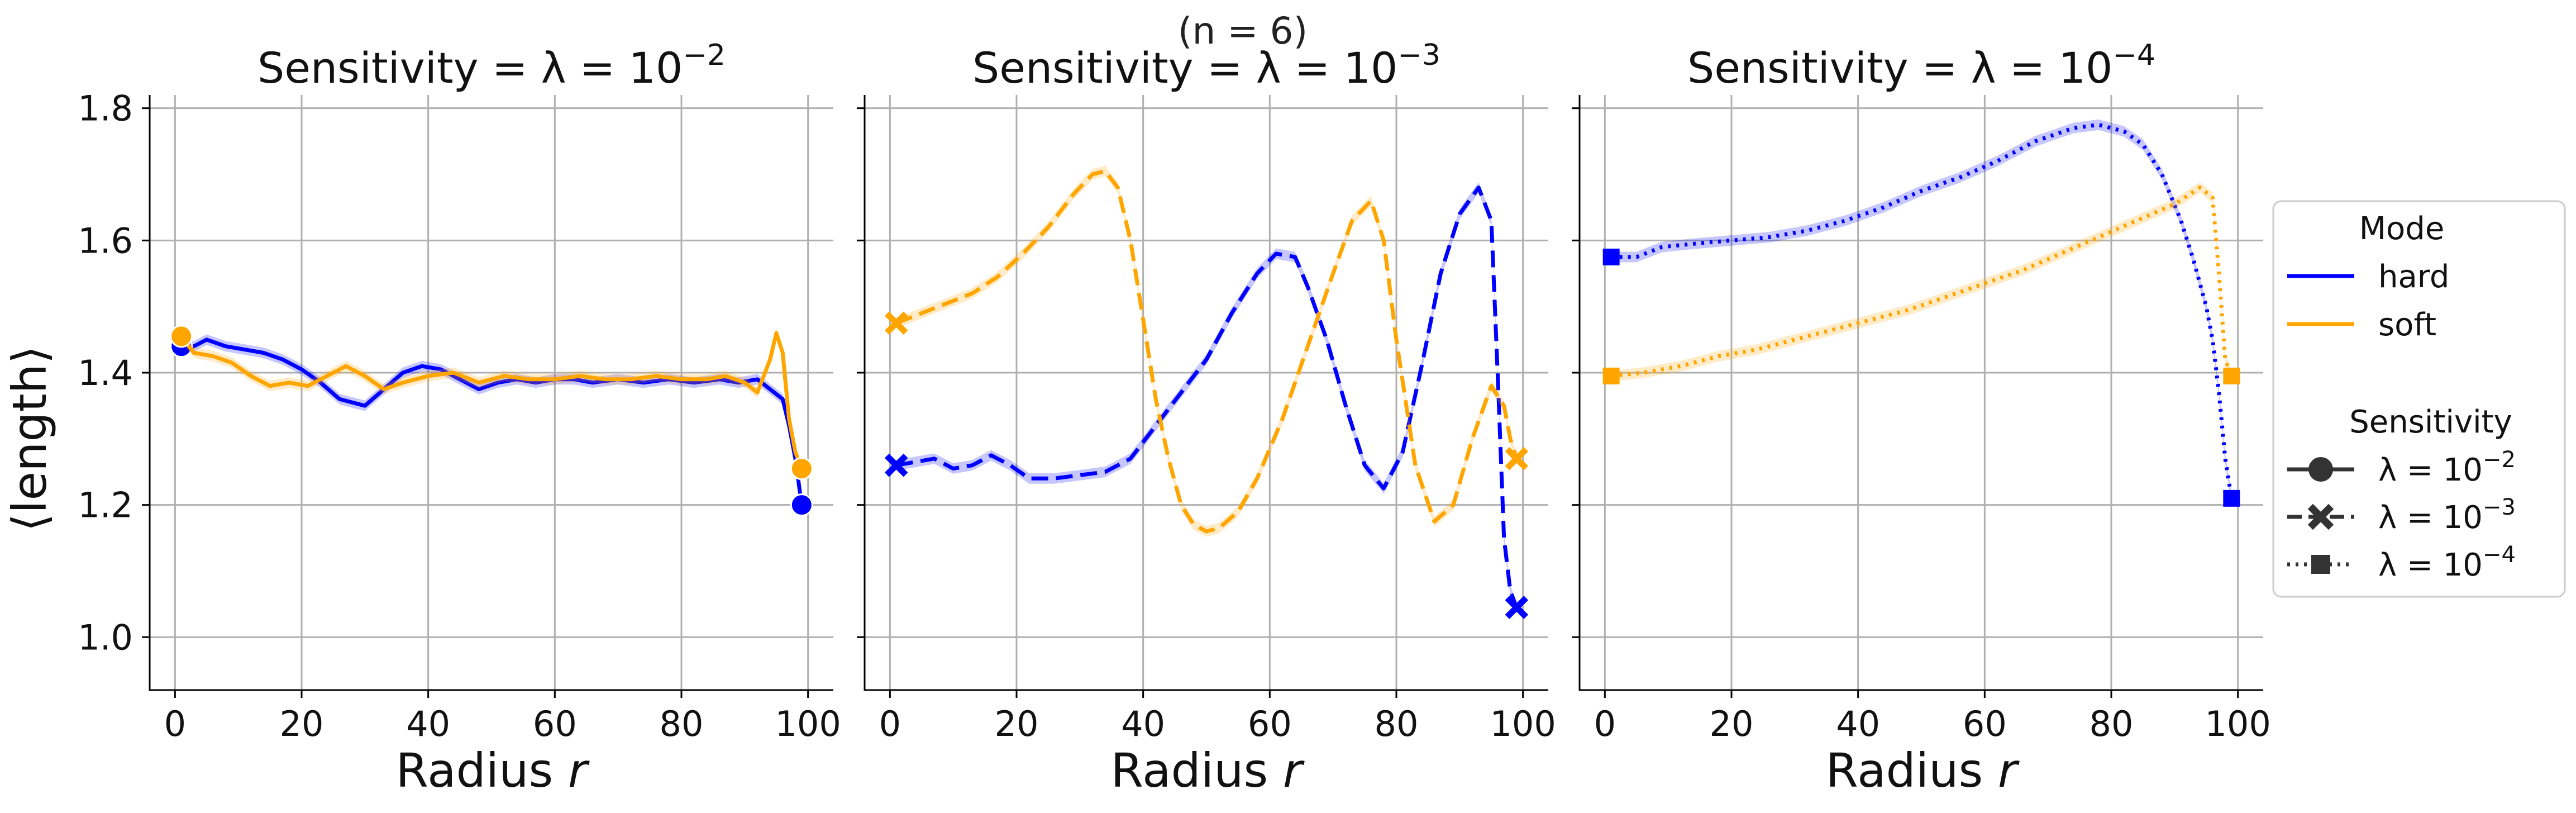 The width and height of the screenshot is (2576, 813). I want to click on legend-lambda-4-label: λ = 10−4, so click(2447, 562).